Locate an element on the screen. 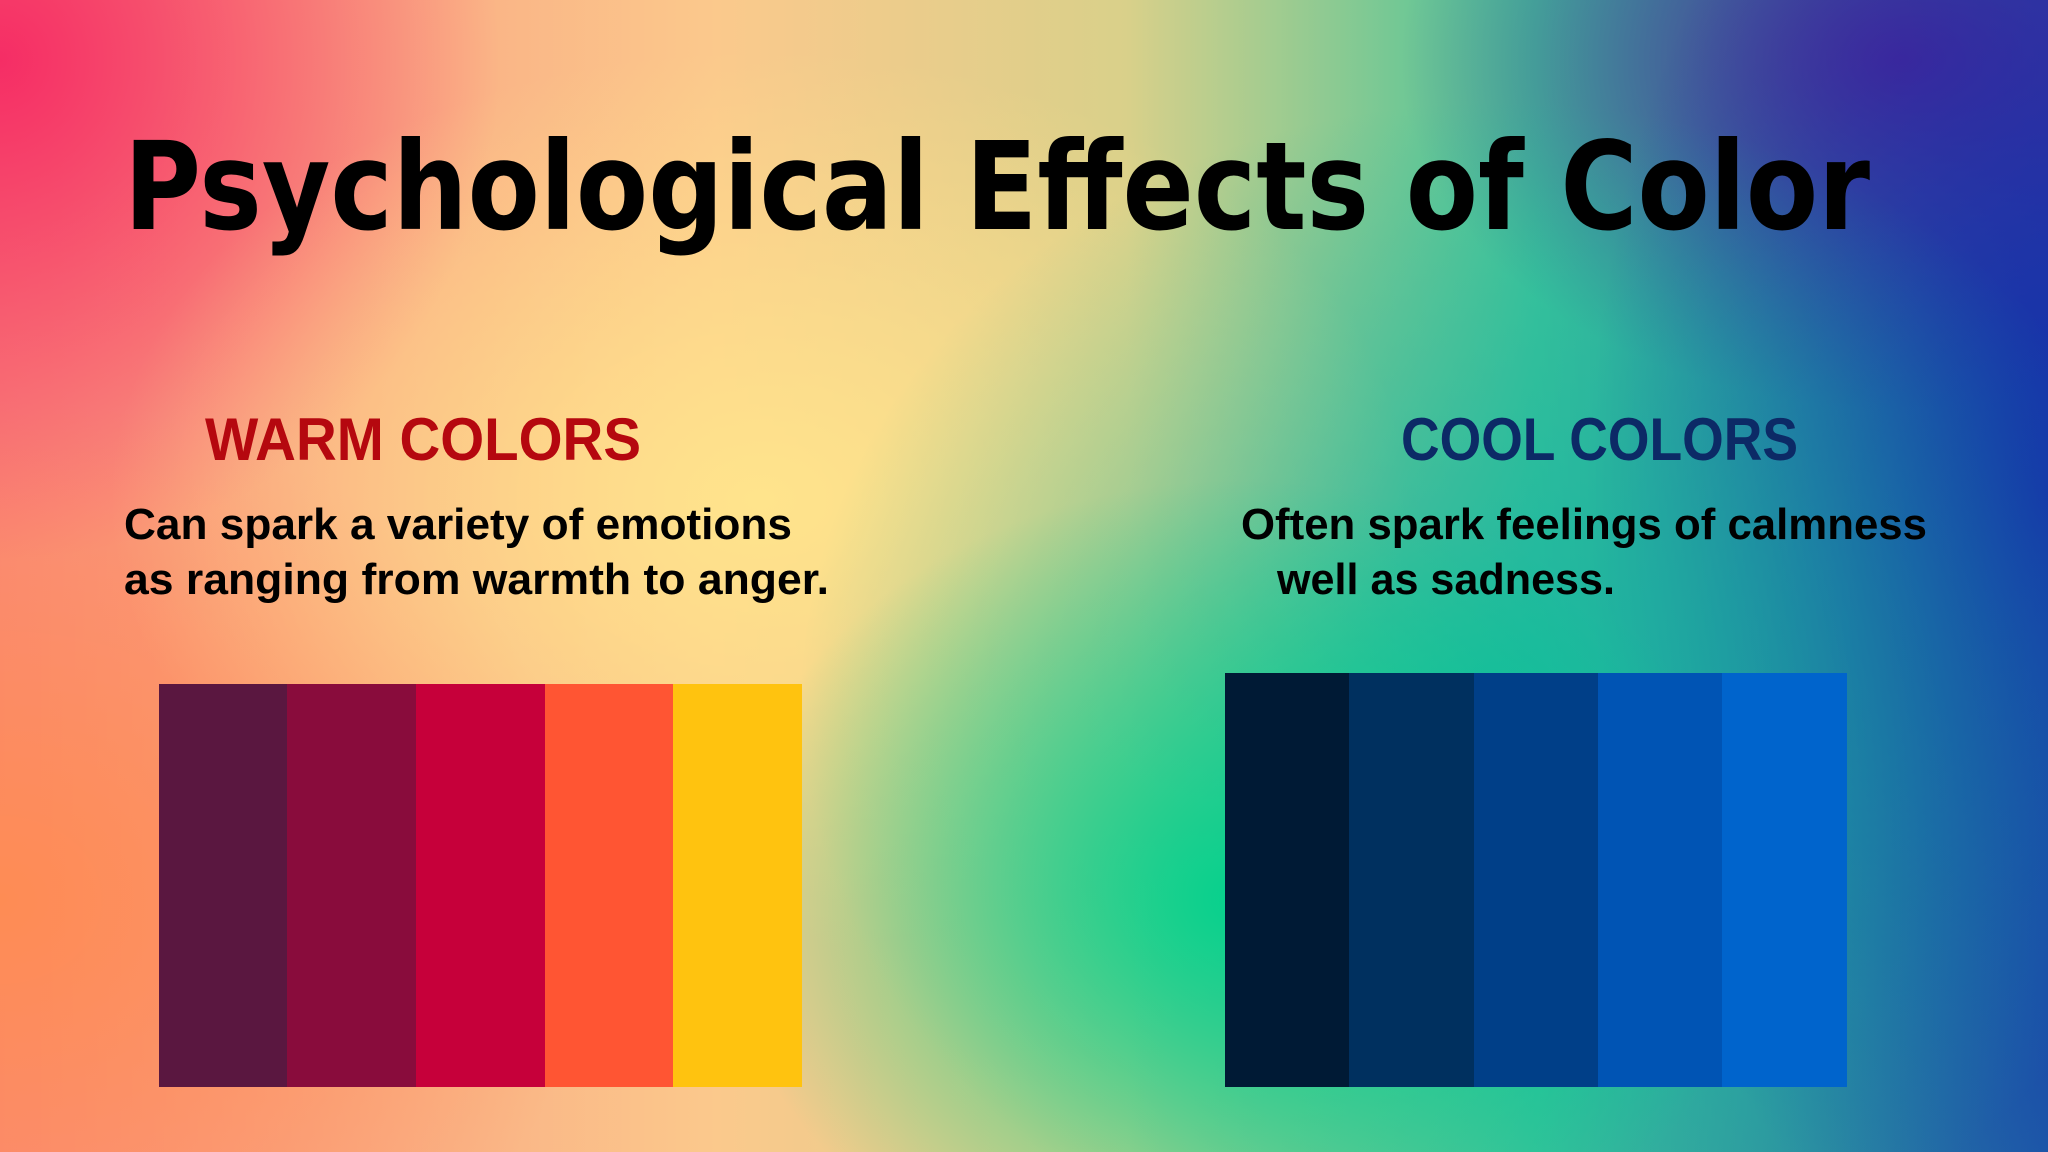 This screenshot has height=1152, width=2048. warm-swatches is located at coordinates (480, 885).